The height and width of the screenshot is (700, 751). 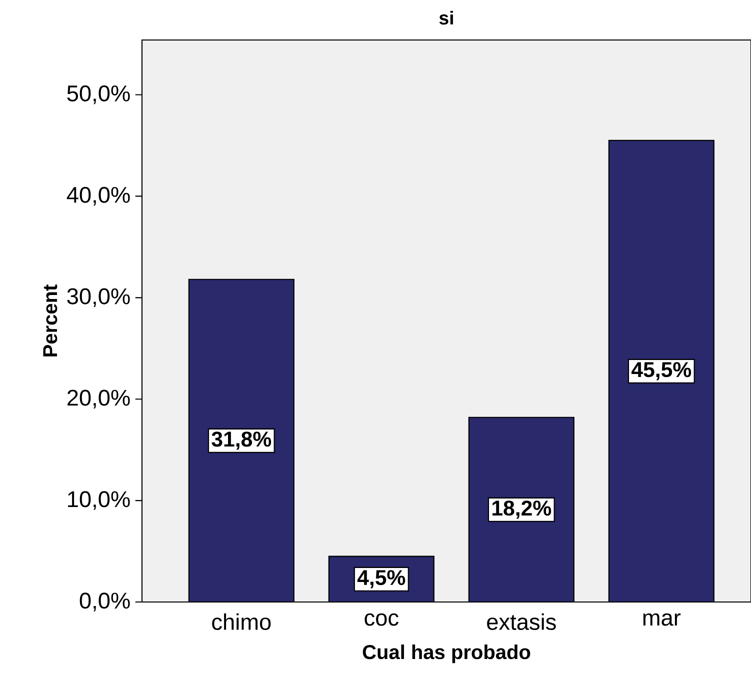 What do you see at coordinates (241, 621) in the screenshot?
I see `x-tick-label: chimo` at bounding box center [241, 621].